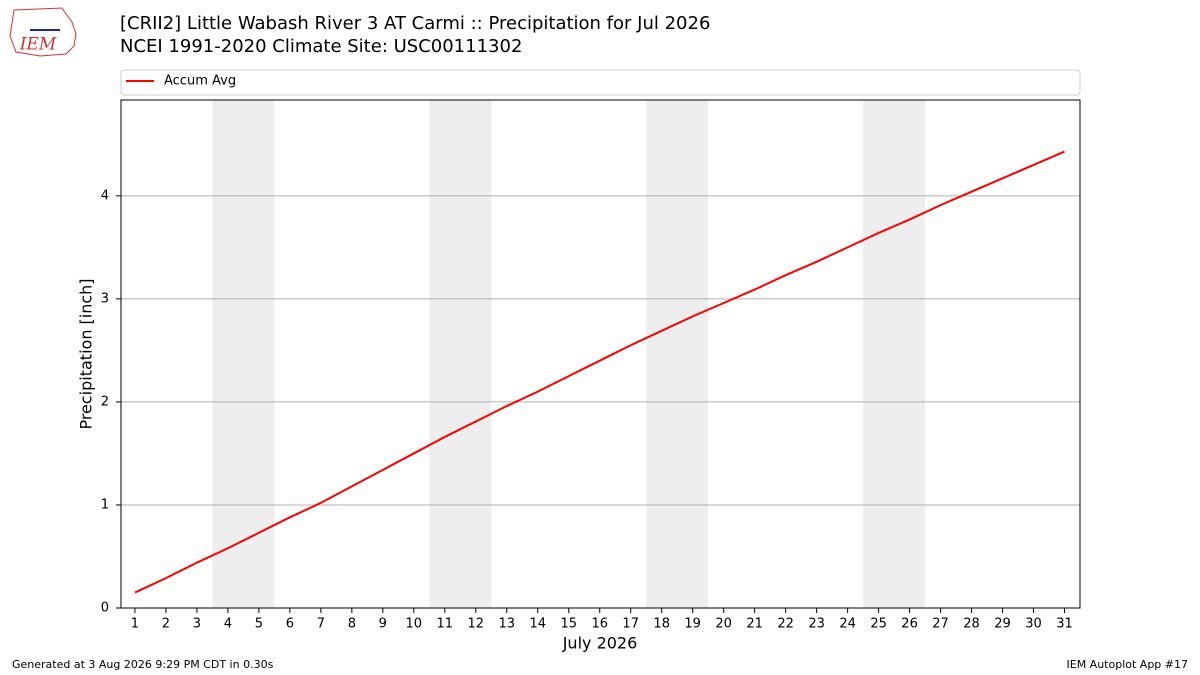 The image size is (1200, 675). I want to click on x-tick-label: 12, so click(476, 624).